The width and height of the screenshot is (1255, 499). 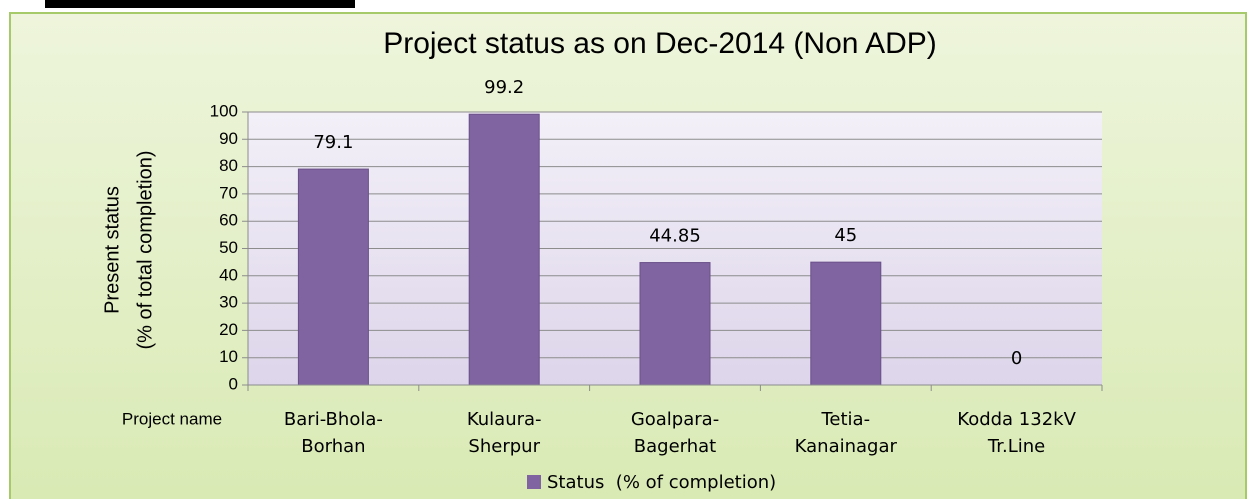 What do you see at coordinates (228, 192) in the screenshot?
I see `y-tick-label: 70` at bounding box center [228, 192].